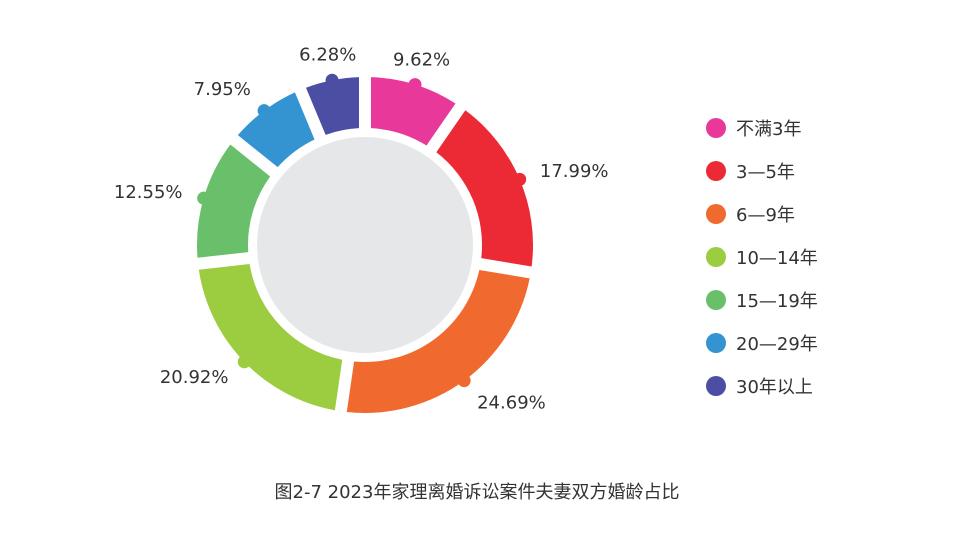 The image size is (954, 544). What do you see at coordinates (464, 381) in the screenshot?
I see `slice-6-9-marker` at bounding box center [464, 381].